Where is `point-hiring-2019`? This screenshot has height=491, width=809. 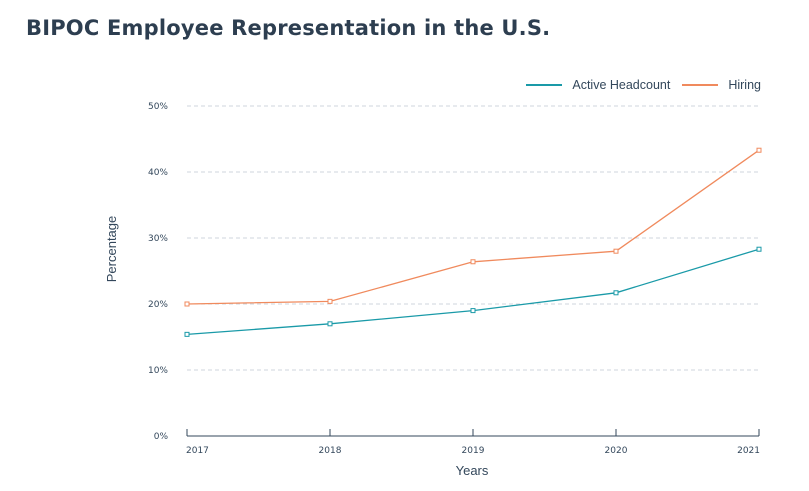 point-hiring-2019 is located at coordinates (473, 262).